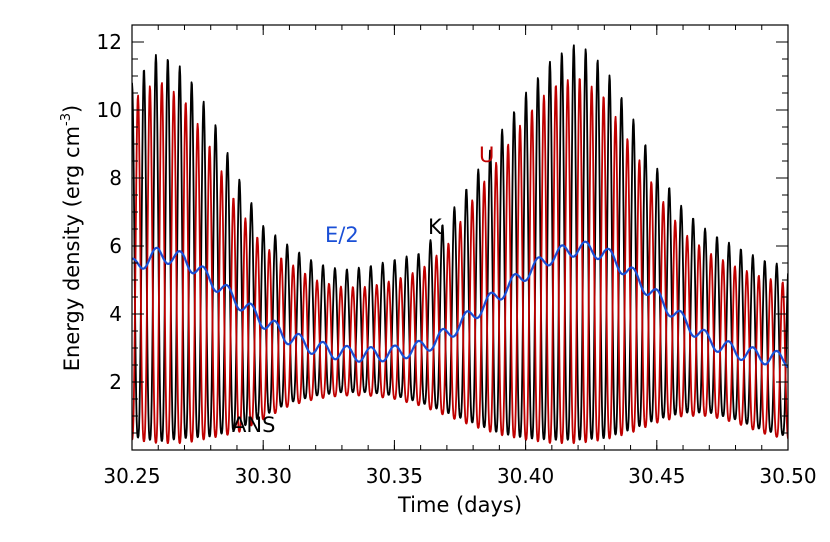  I want to click on y-tick-label: 12, so click(109, 42).